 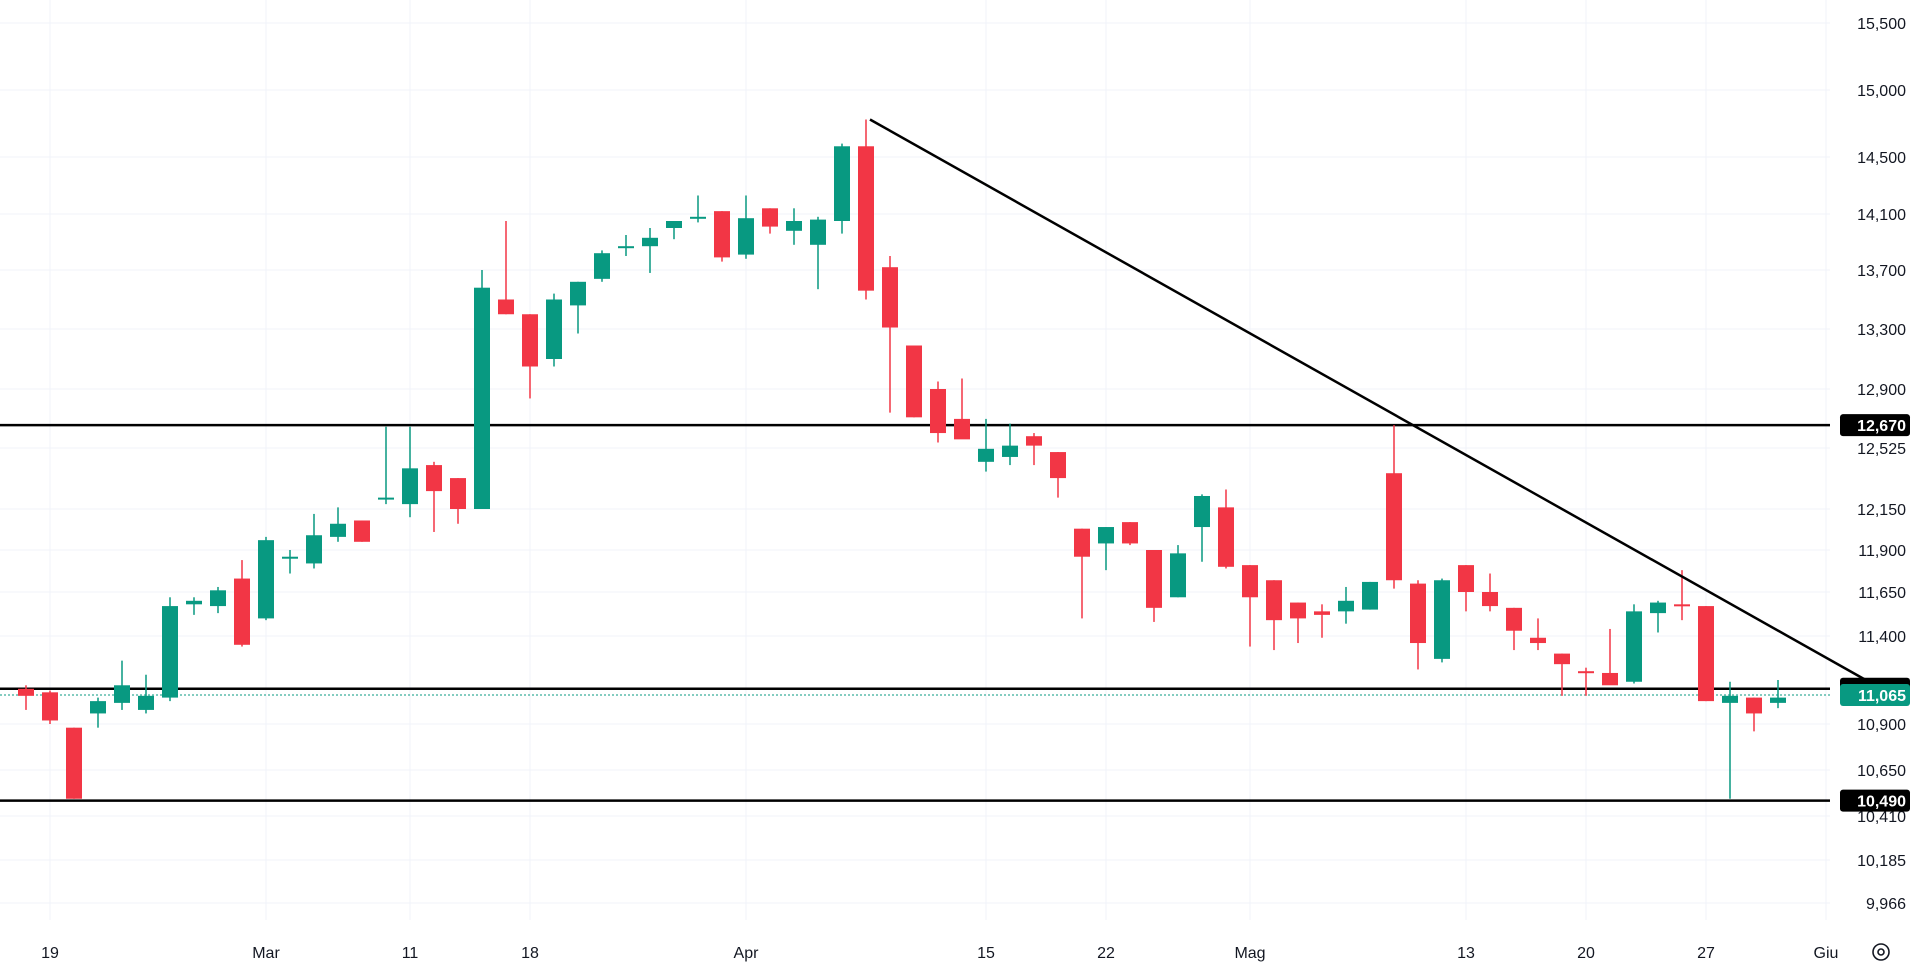 I want to click on x-tick-label: Giu, so click(x=1826, y=953).